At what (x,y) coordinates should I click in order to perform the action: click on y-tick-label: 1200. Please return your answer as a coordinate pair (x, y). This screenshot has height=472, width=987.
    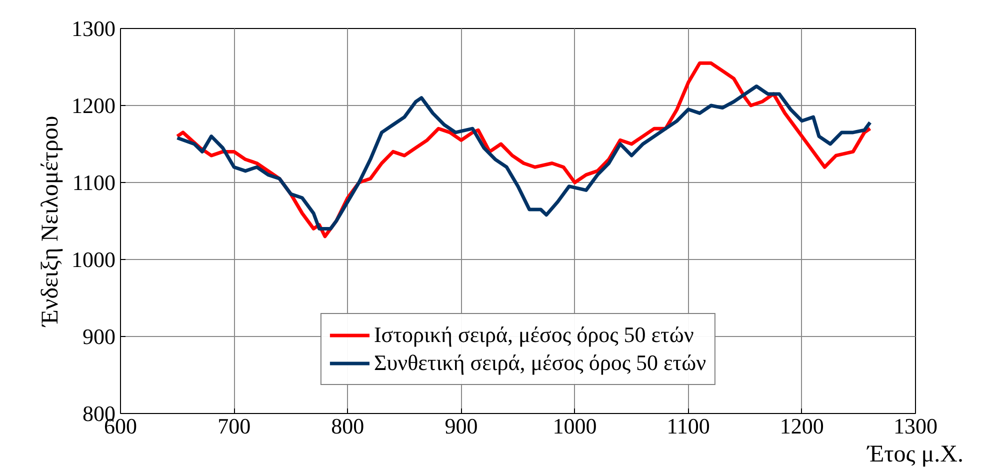
    Looking at the image, I should click on (94, 105).